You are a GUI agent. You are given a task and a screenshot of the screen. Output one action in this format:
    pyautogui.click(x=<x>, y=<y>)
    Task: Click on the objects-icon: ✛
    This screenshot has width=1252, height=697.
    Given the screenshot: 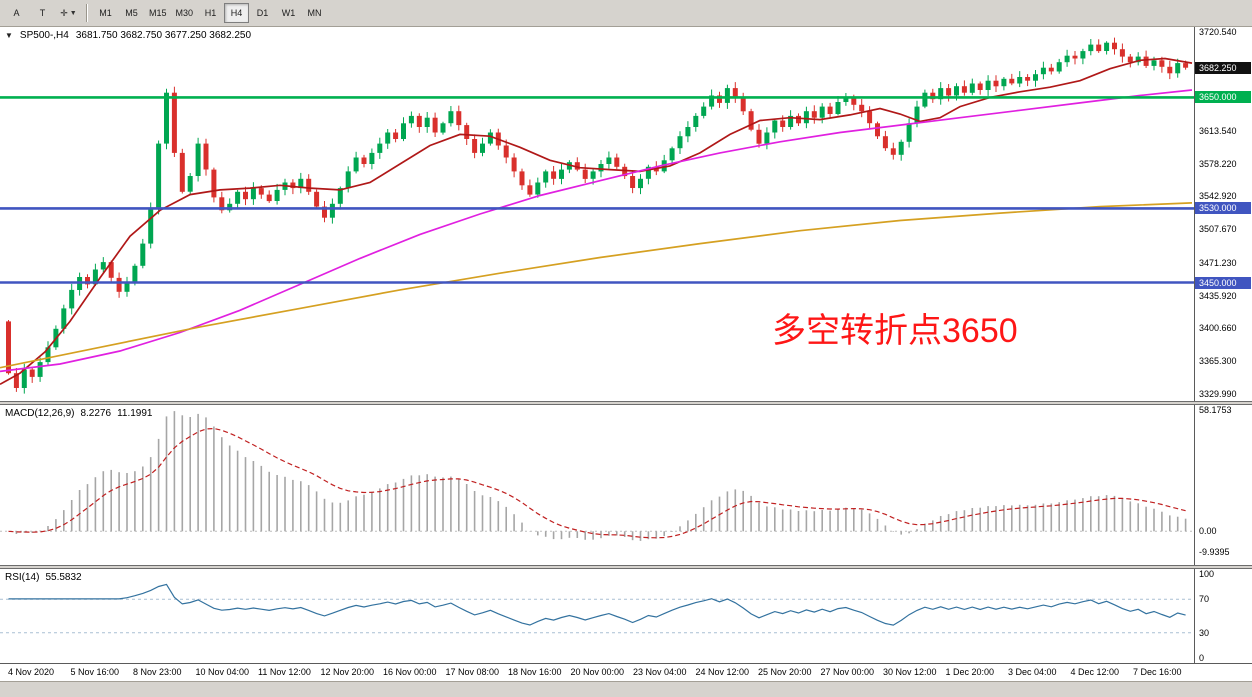 What is the action you would take?
    pyautogui.click(x=64, y=12)
    